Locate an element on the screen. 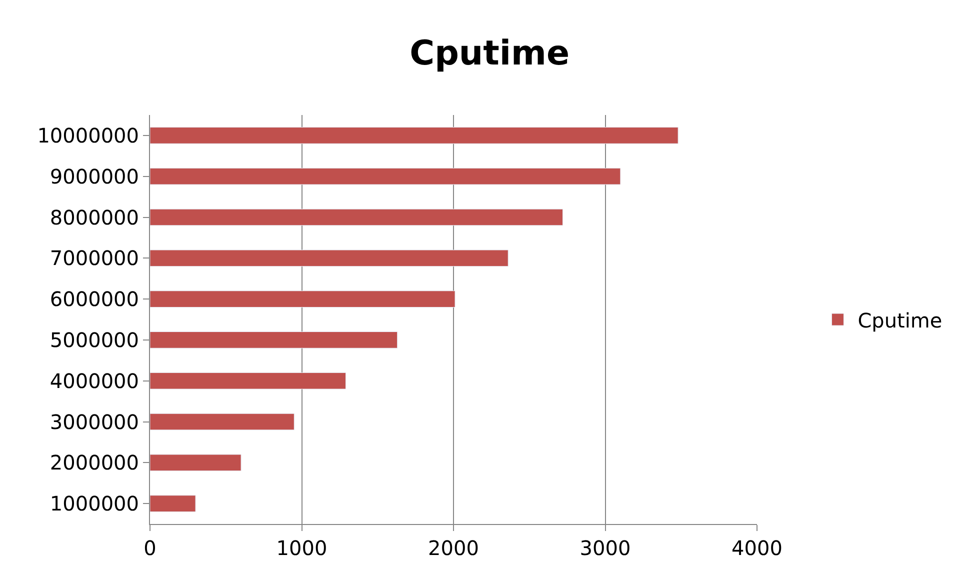  y-tick-label: 1000000 is located at coordinates (94, 504).